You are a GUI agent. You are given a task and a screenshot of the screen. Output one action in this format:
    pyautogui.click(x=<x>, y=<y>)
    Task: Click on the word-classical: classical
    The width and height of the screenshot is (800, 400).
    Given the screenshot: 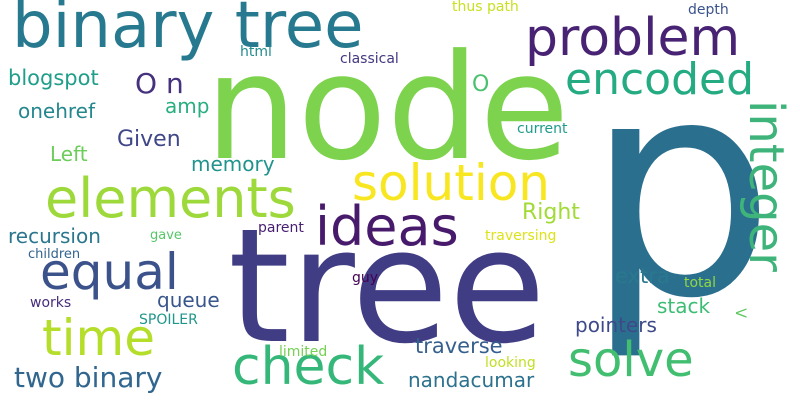 What is the action you would take?
    pyautogui.click(x=369, y=59)
    